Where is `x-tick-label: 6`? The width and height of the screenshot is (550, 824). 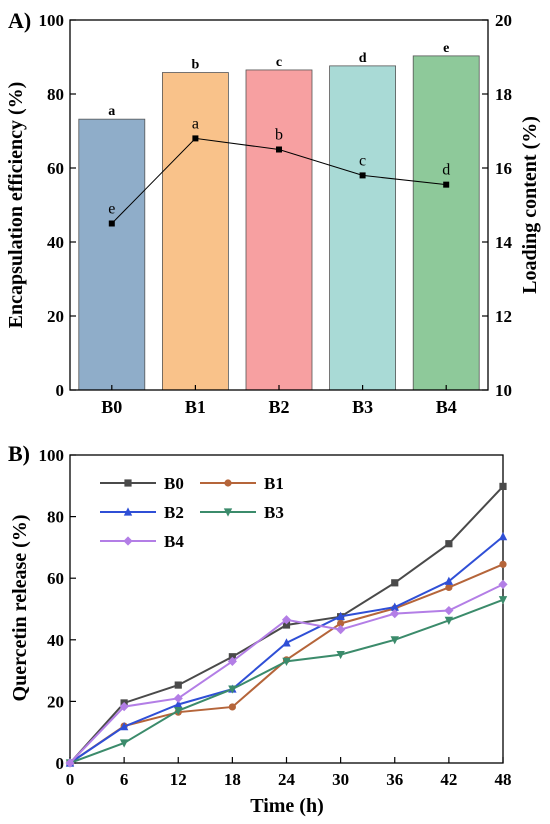 x-tick-label: 6 is located at coordinates (124, 779).